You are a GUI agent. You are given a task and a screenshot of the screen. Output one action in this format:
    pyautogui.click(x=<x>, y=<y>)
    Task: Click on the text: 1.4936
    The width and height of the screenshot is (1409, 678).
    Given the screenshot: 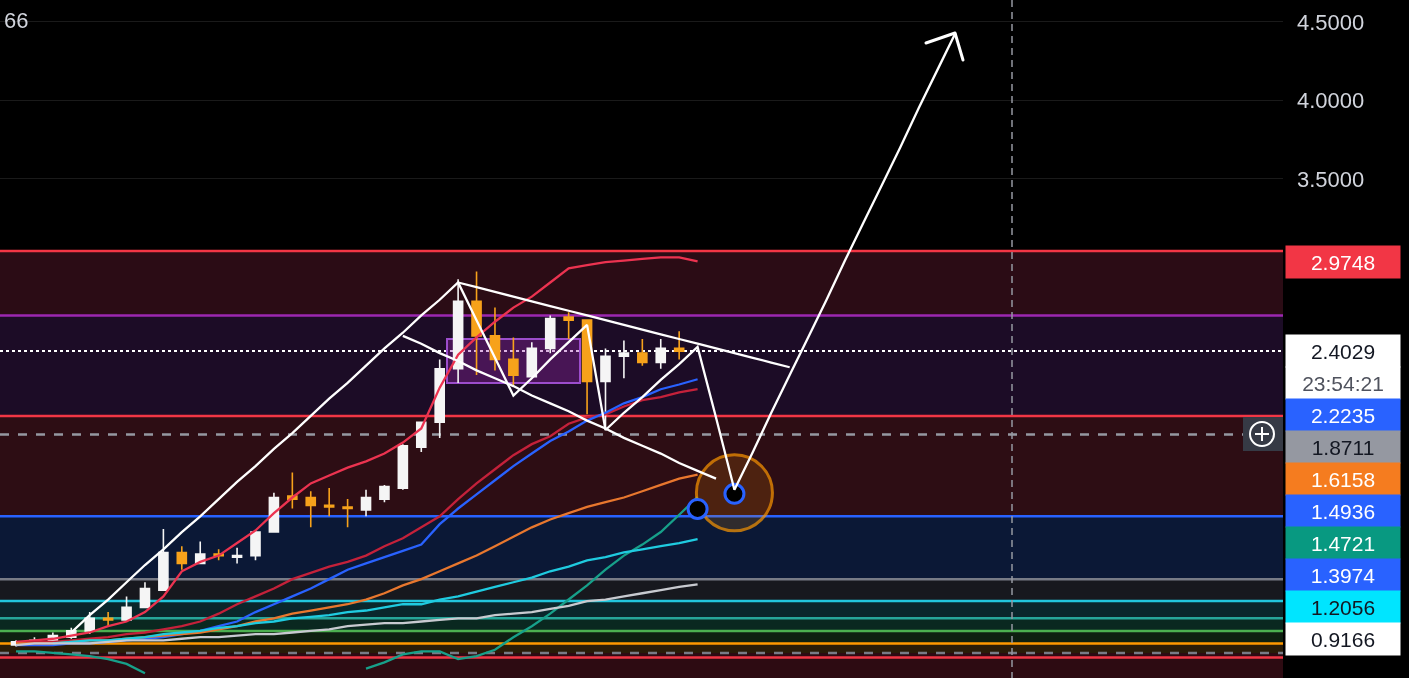 What is the action you would take?
    pyautogui.click(x=1343, y=511)
    